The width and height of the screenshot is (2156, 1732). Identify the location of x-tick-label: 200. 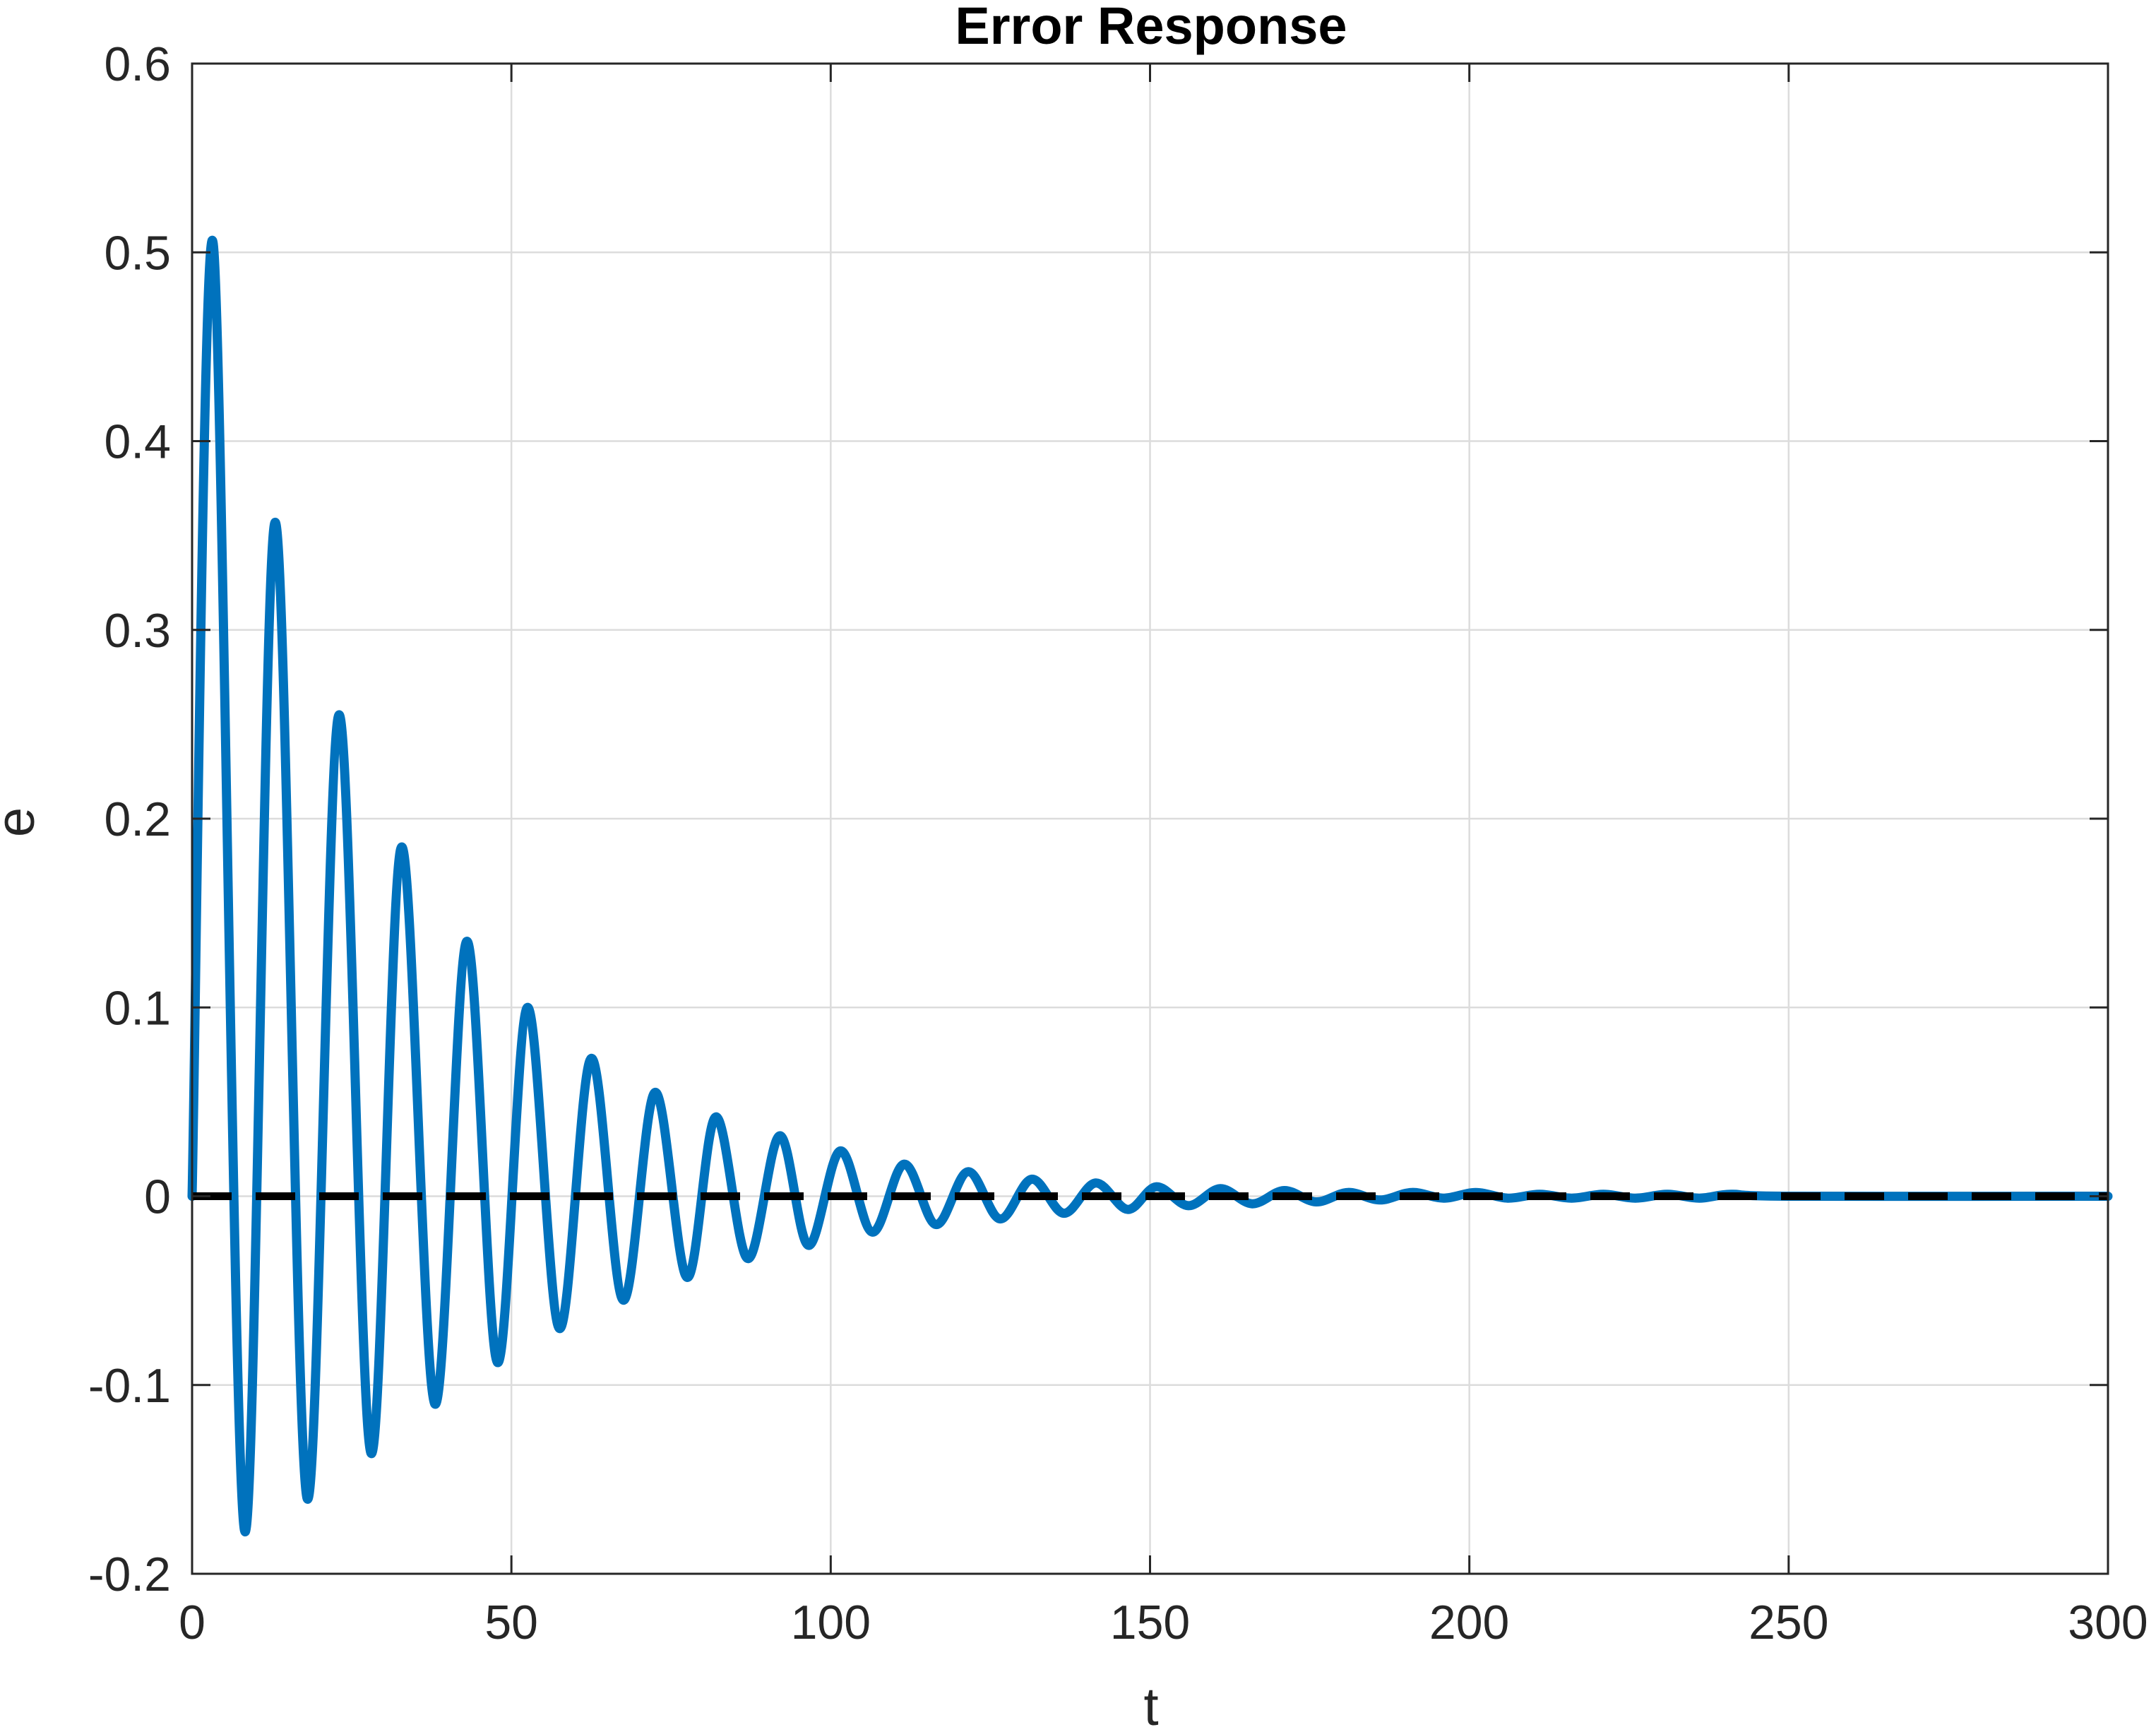
(1469, 1622).